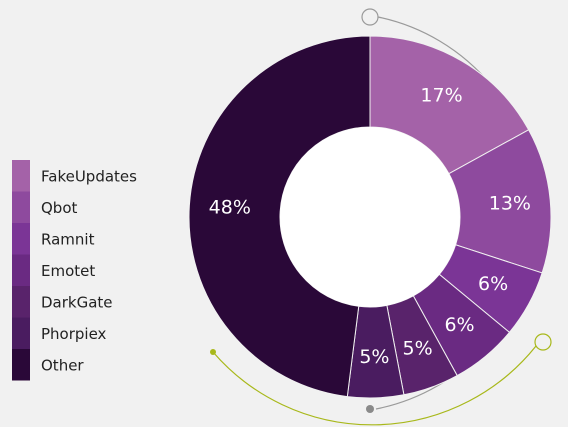 This screenshot has width=568, height=427. What do you see at coordinates (370, 217) in the screenshot?
I see `donut-hole` at bounding box center [370, 217].